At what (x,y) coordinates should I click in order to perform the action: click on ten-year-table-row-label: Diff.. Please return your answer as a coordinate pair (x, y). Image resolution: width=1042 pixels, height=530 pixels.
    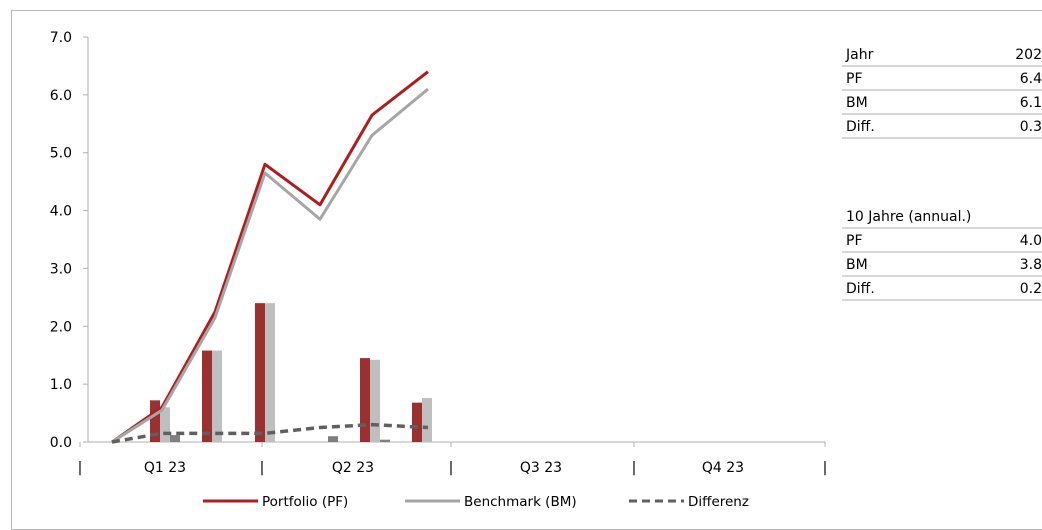
    Looking at the image, I should click on (860, 289).